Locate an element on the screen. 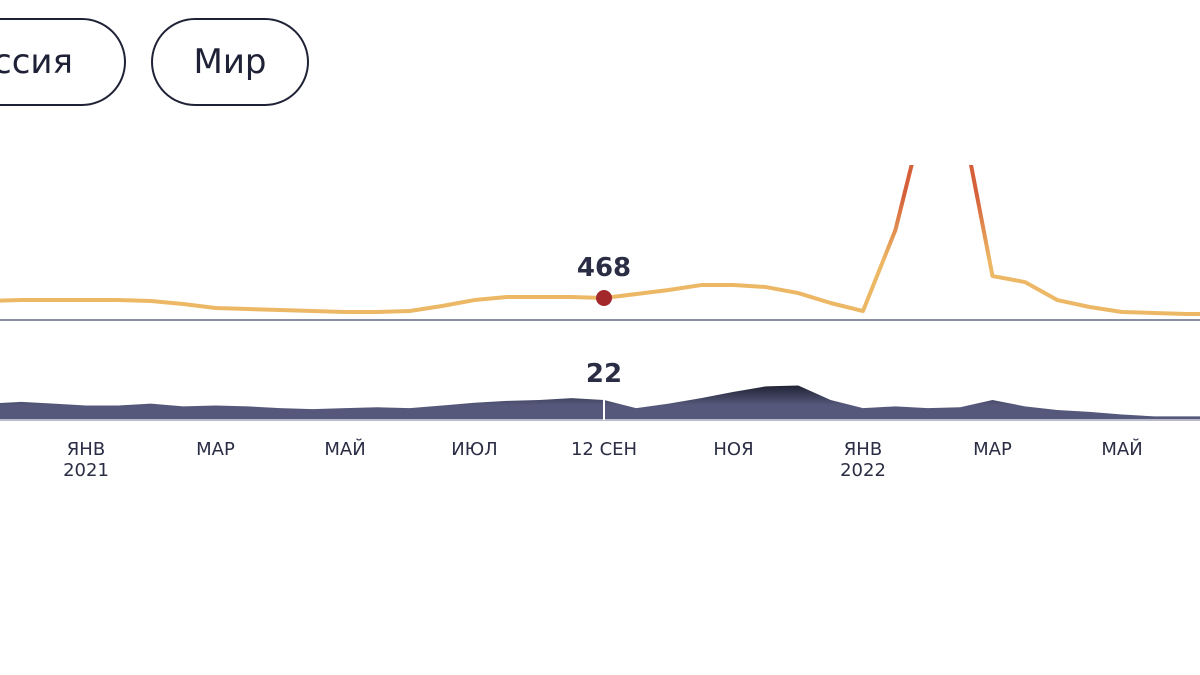  tab-world: Мир is located at coordinates (230, 62).